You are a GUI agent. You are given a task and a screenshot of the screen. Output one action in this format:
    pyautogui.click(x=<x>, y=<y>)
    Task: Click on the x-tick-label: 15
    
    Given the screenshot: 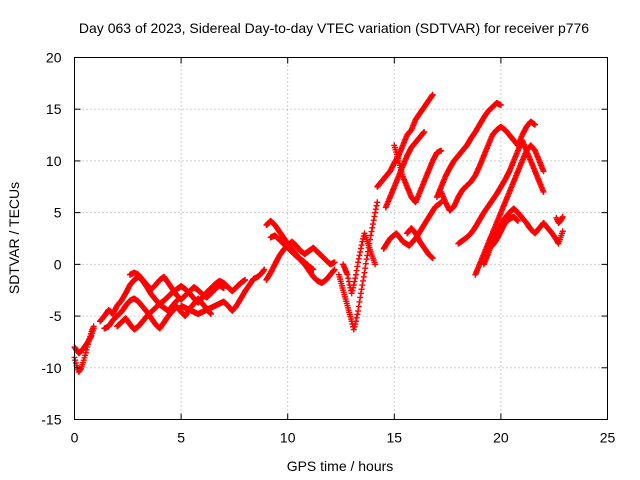 What is the action you would take?
    pyautogui.click(x=395, y=438)
    